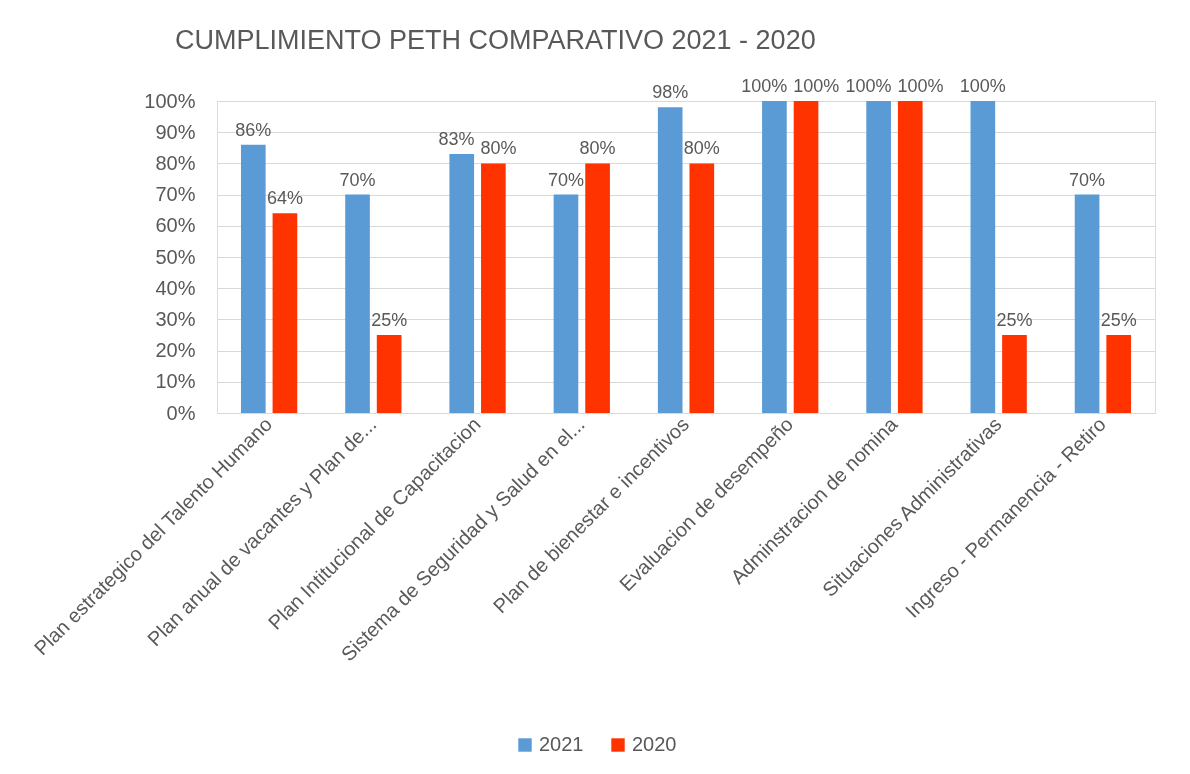 This screenshot has height=774, width=1190. Describe the element at coordinates (284, 198) in the screenshot. I see `data-label: 64%` at that location.